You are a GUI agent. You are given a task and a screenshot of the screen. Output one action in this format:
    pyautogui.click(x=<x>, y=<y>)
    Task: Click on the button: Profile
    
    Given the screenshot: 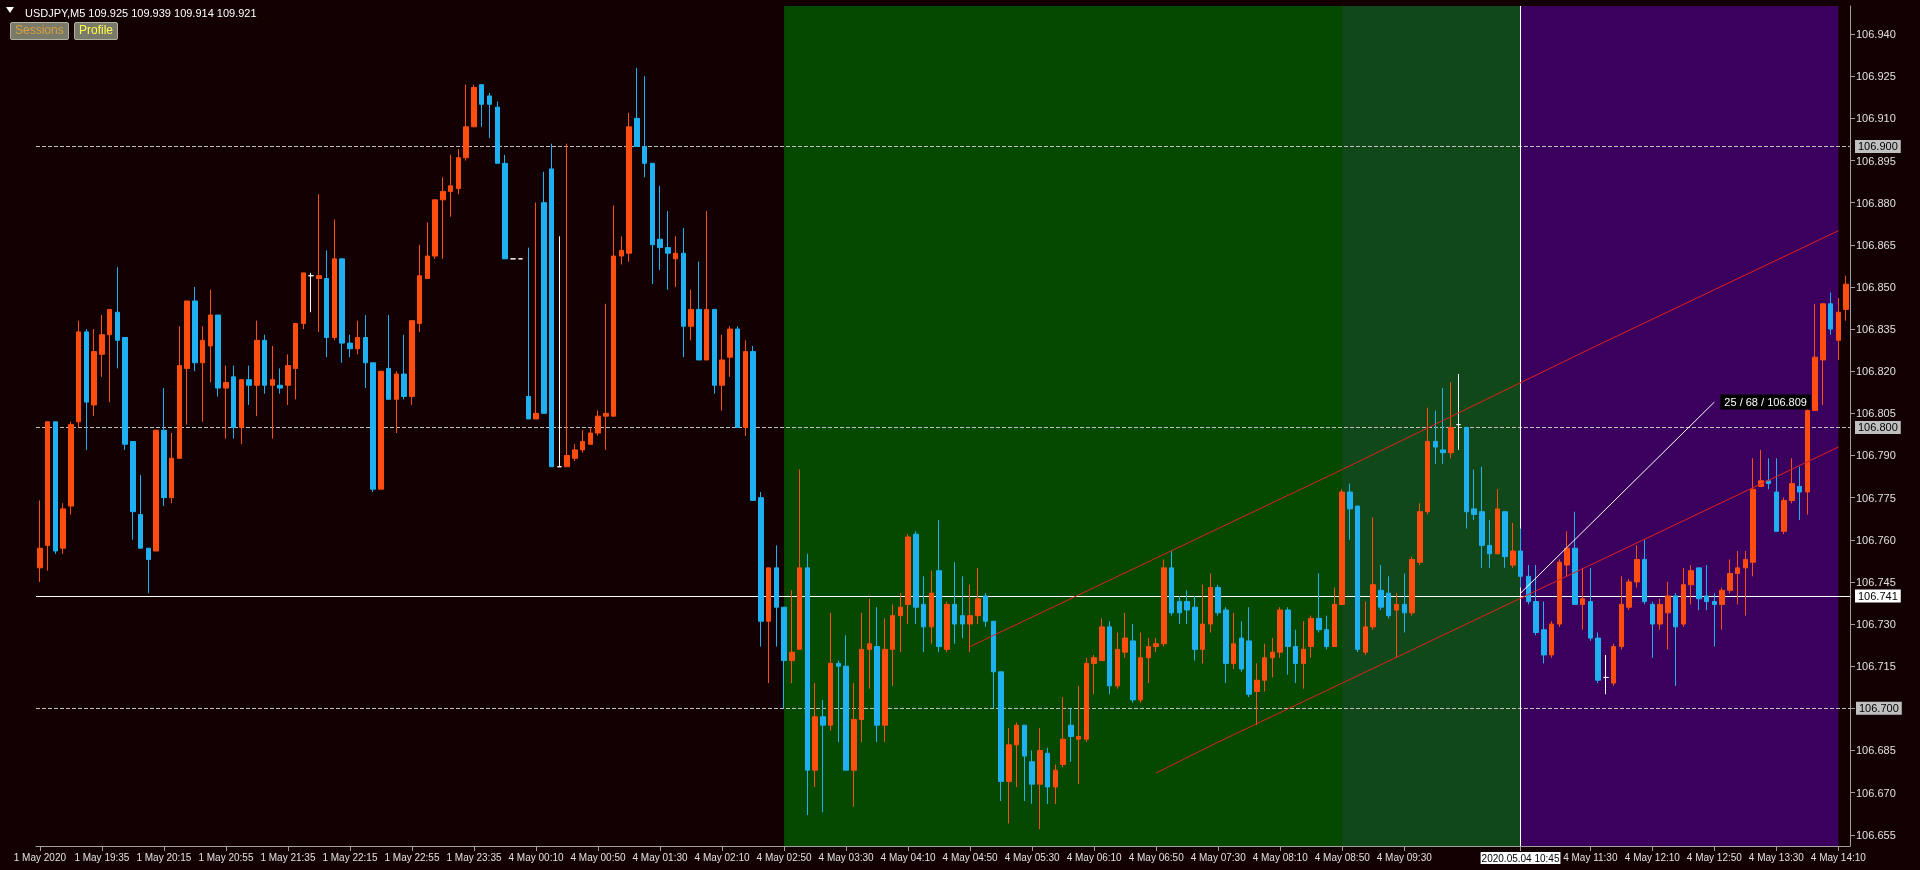 What is the action you would take?
    pyautogui.click(x=96, y=31)
    